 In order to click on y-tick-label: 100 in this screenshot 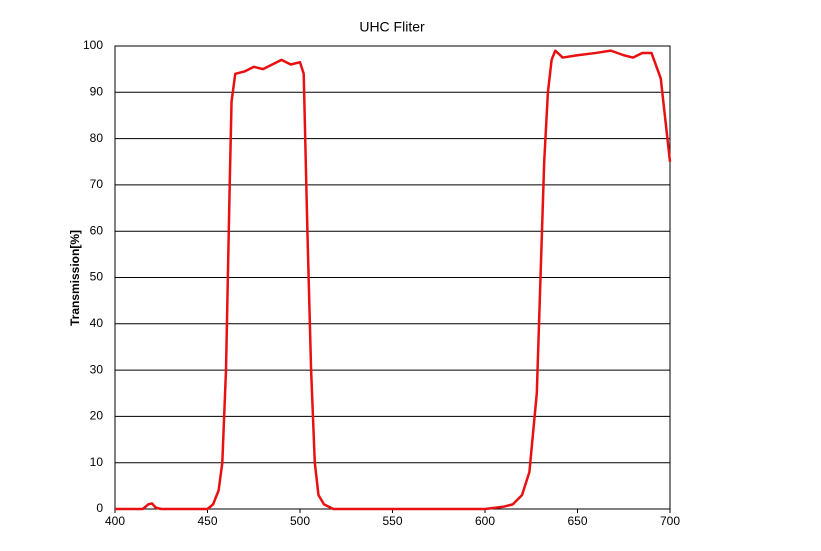, I will do `click(93, 45)`.